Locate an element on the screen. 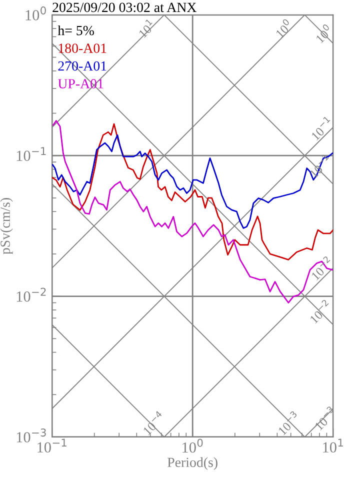 This screenshot has height=478, width=347. annotation: h= 5% is located at coordinates (76, 30).